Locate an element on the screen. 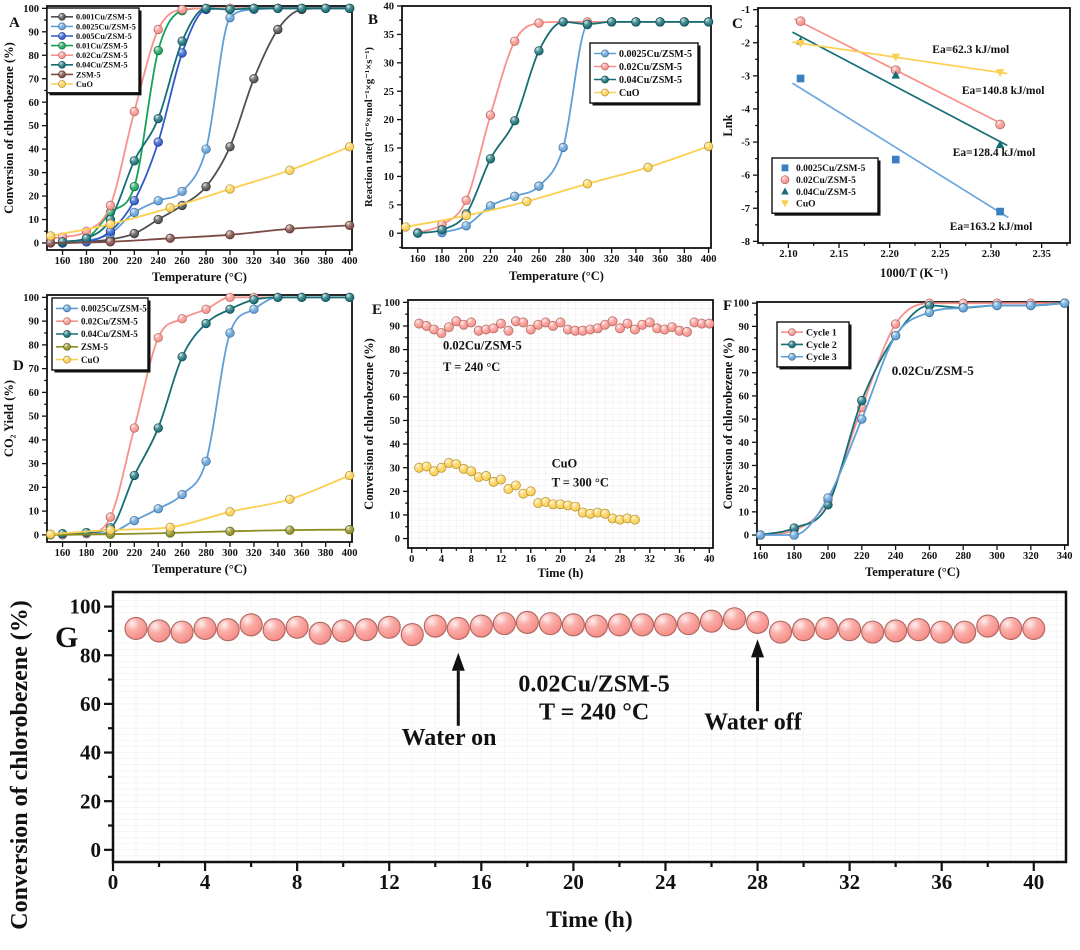  annotation: Ea=140.8 kJ/mol is located at coordinates (1003, 91).